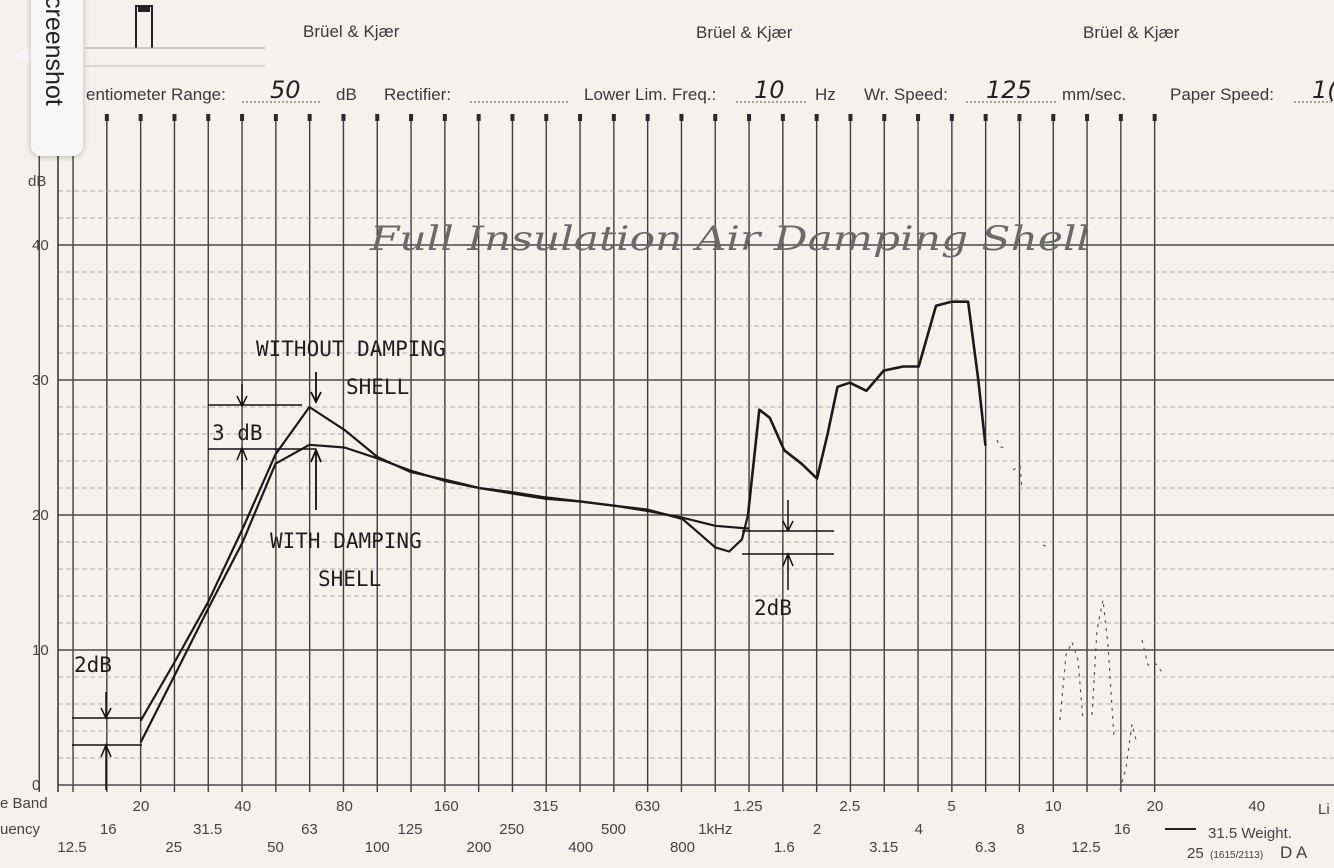 The width and height of the screenshot is (1334, 868). I want to click on handwritten-title: Full Insulation Air Damping Shell, so click(729, 239).